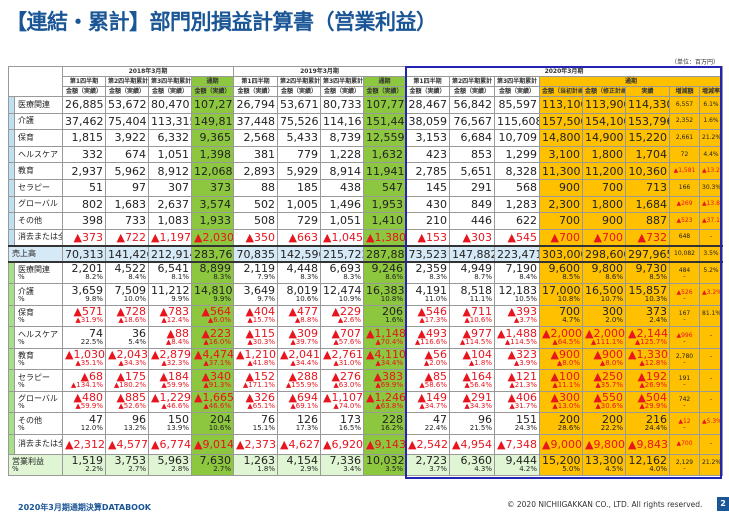  I want to click on value-cell: ▲373, so click(84, 237).